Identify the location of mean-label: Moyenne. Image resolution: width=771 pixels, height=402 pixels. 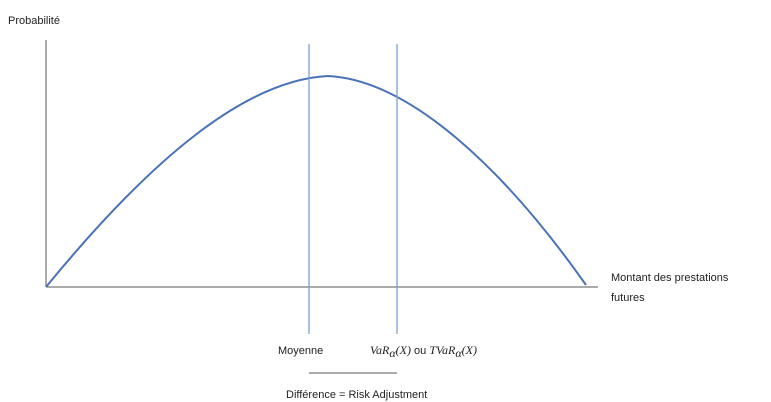
(300, 351).